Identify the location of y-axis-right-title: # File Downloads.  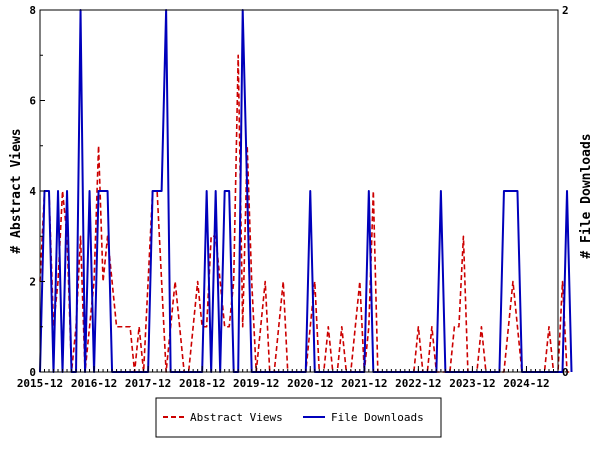
(586, 195).